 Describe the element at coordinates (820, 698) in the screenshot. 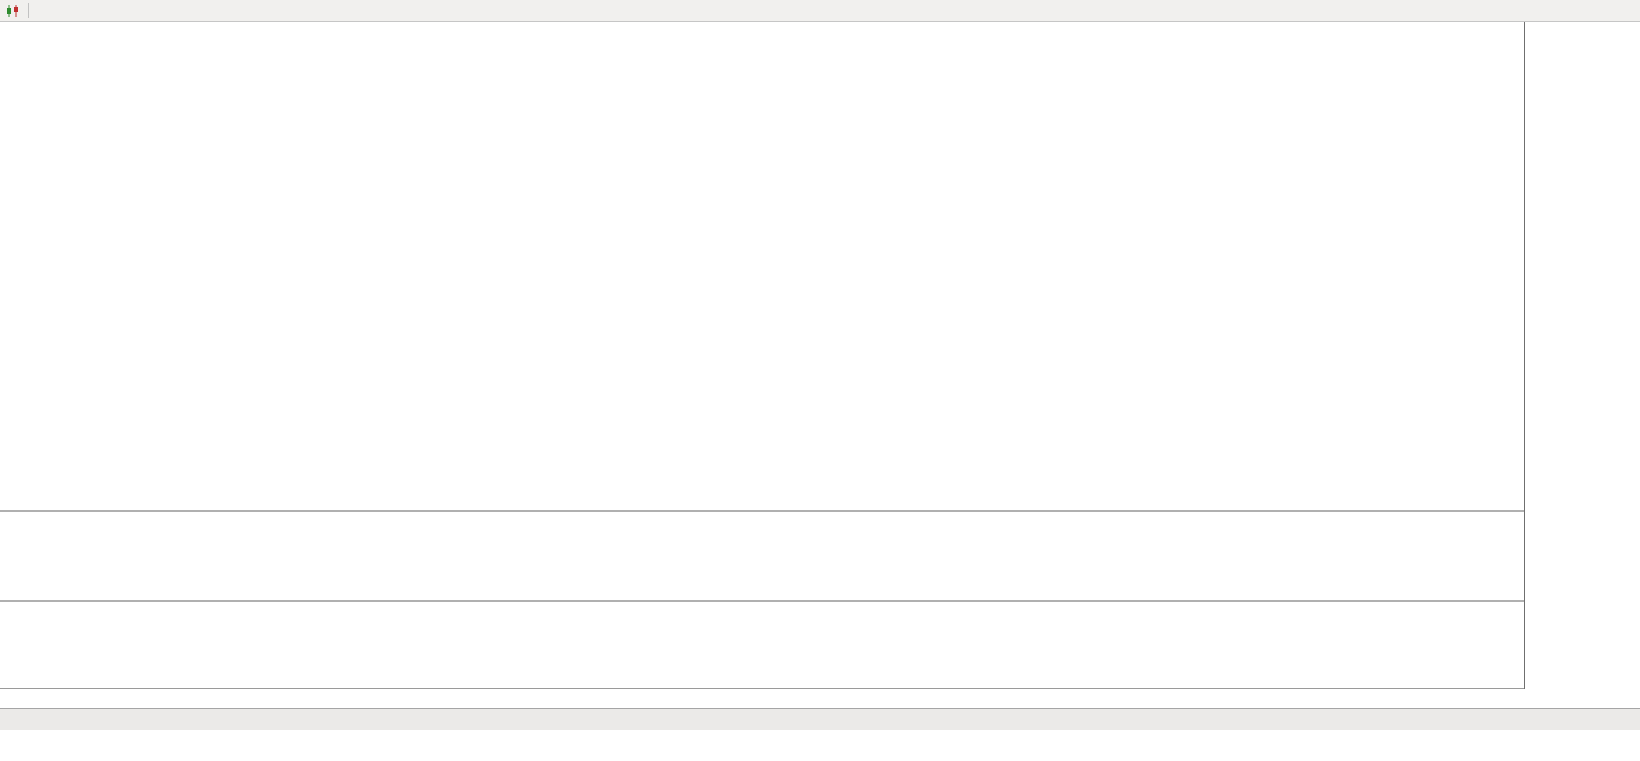

I see `time-axis` at that location.